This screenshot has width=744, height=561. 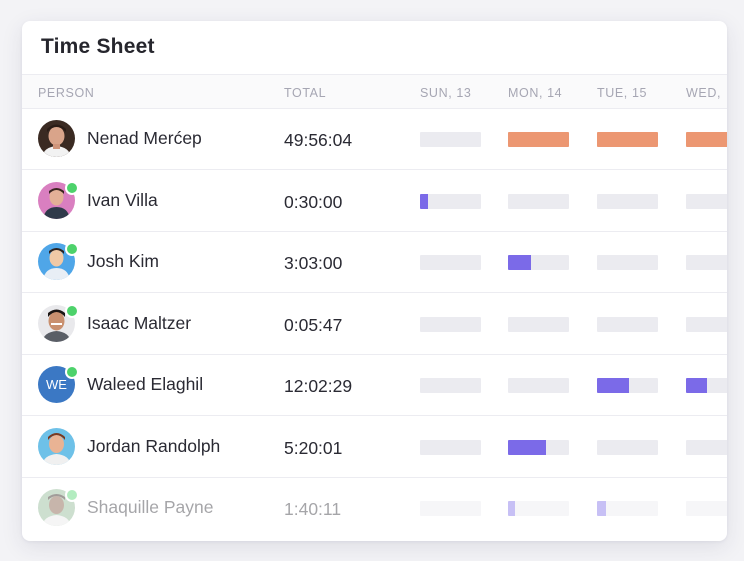 What do you see at coordinates (98, 46) in the screenshot?
I see `page-title: Time Sheet` at bounding box center [98, 46].